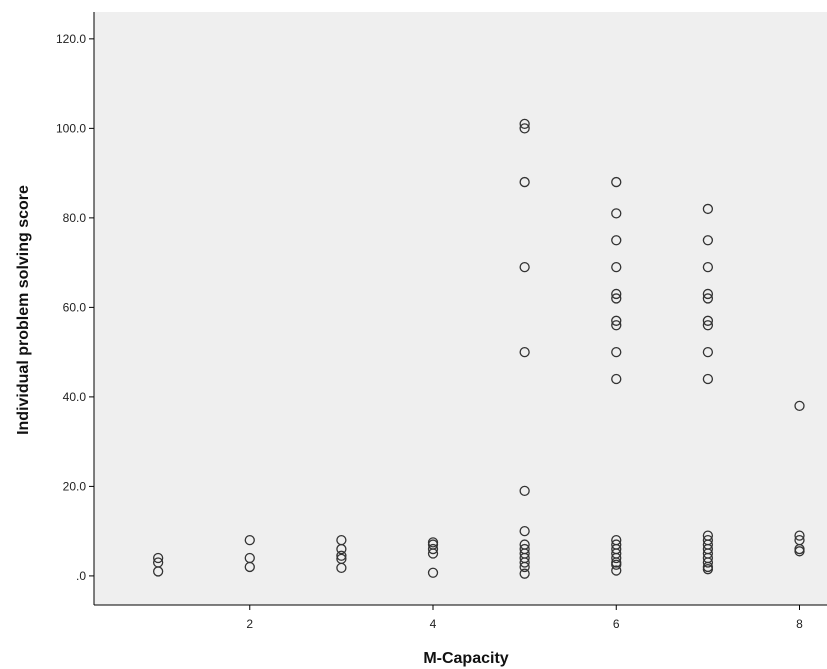  What do you see at coordinates (75, 486) in the screenshot?
I see `y-tick-label: 20.0` at bounding box center [75, 486].